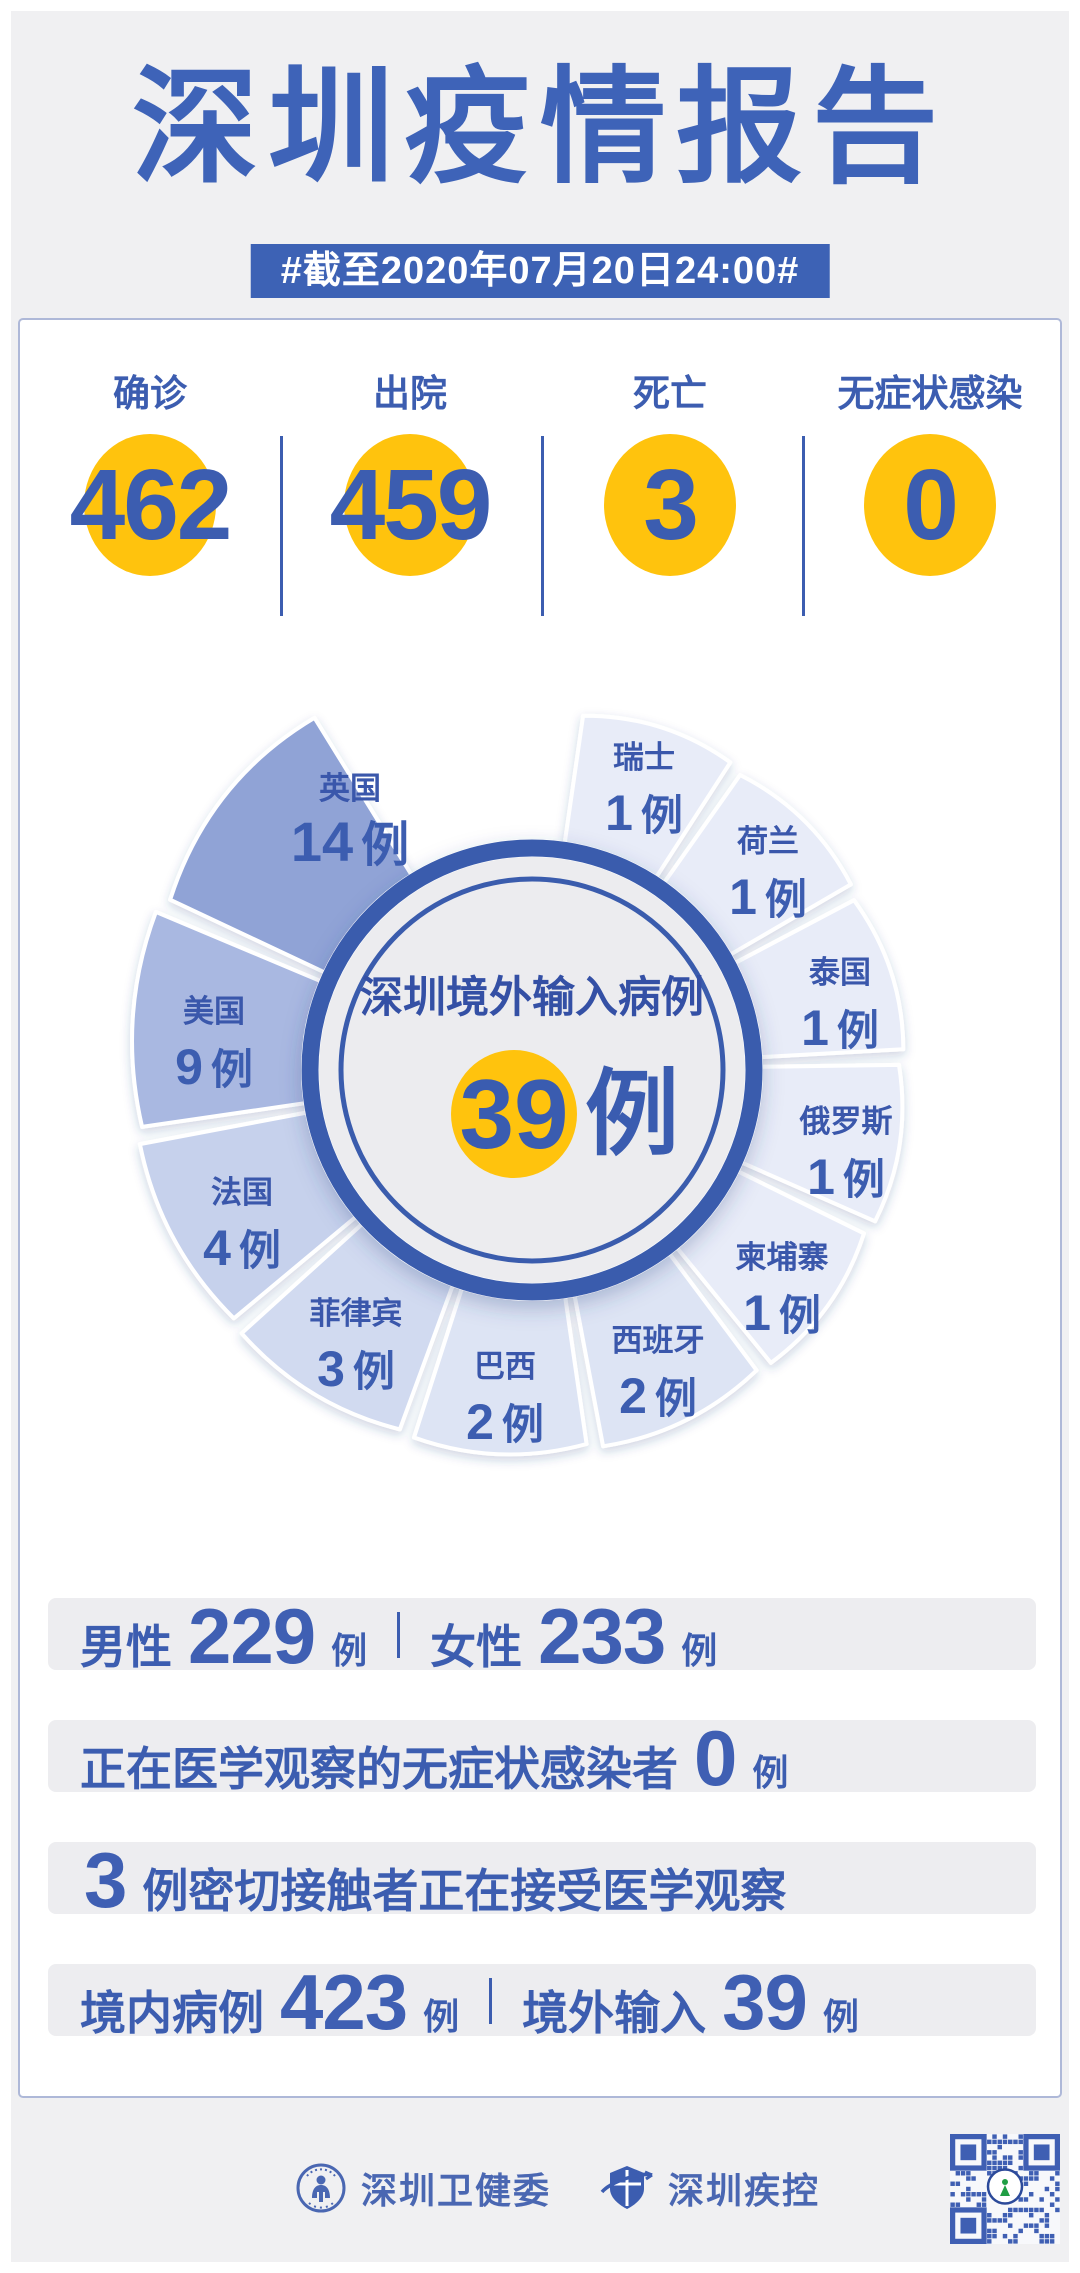  Describe the element at coordinates (644, 757) in the screenshot. I see `petal-country-label: 瑞士` at that location.